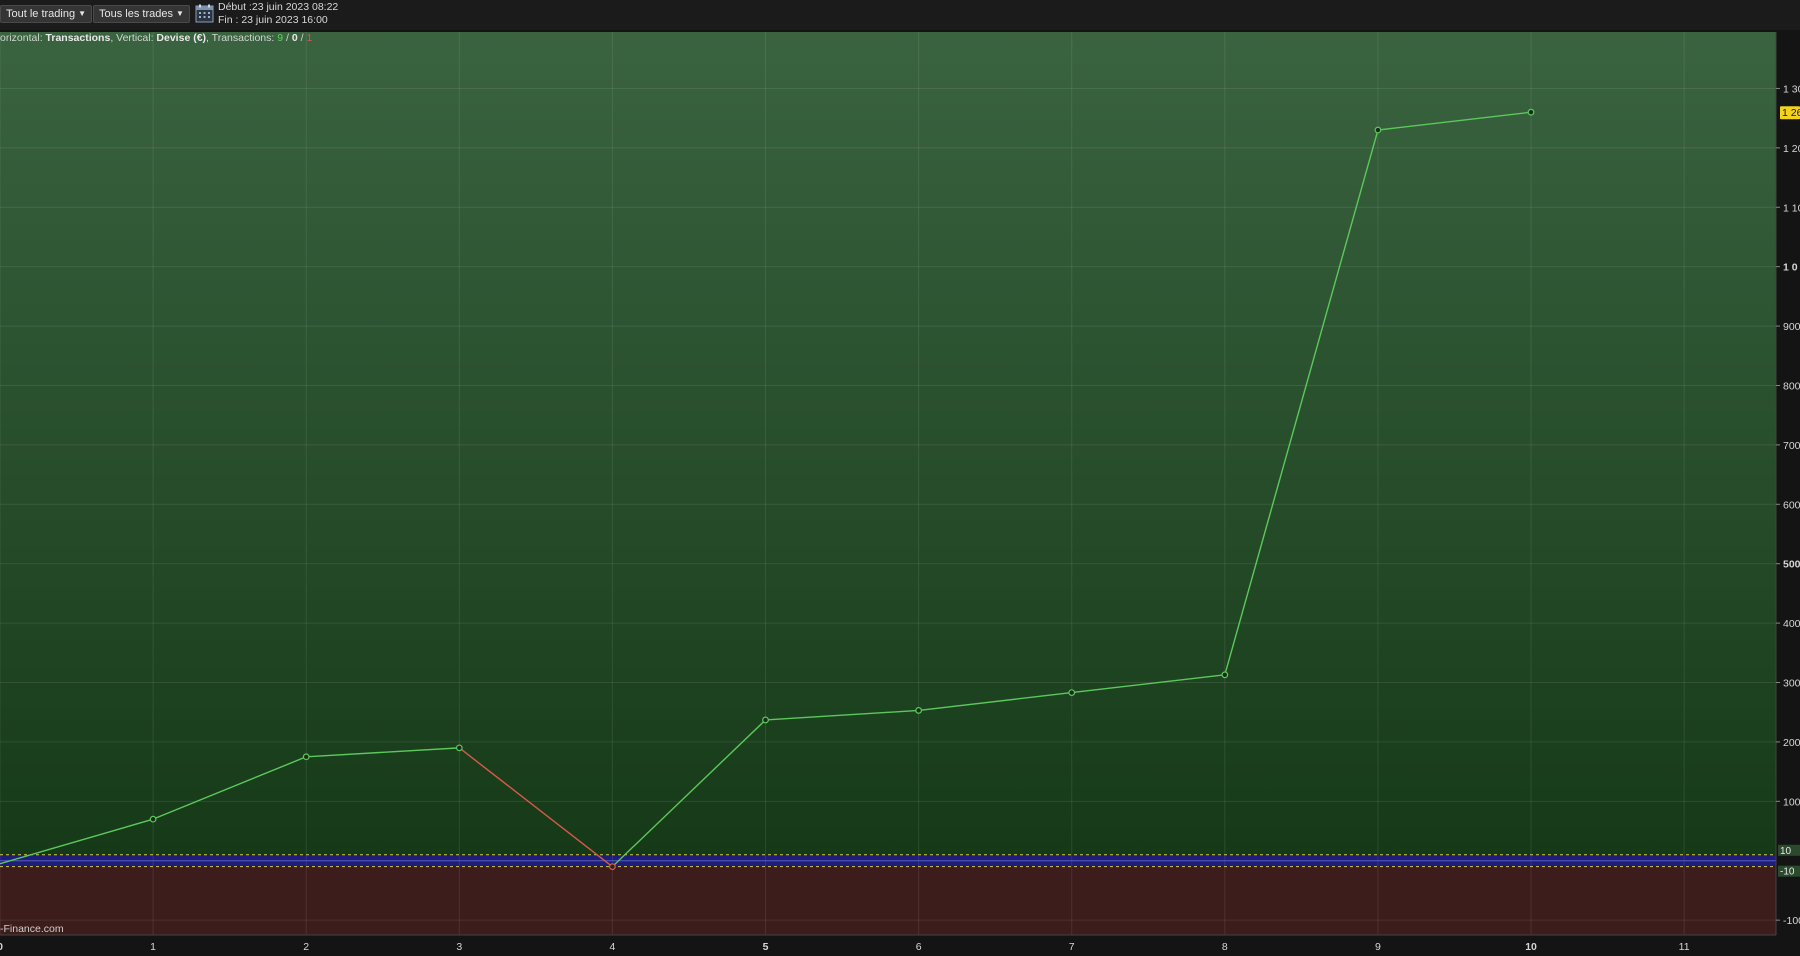 The width and height of the screenshot is (1800, 956). I want to click on y-tick-label: -100, so click(1791, 921).